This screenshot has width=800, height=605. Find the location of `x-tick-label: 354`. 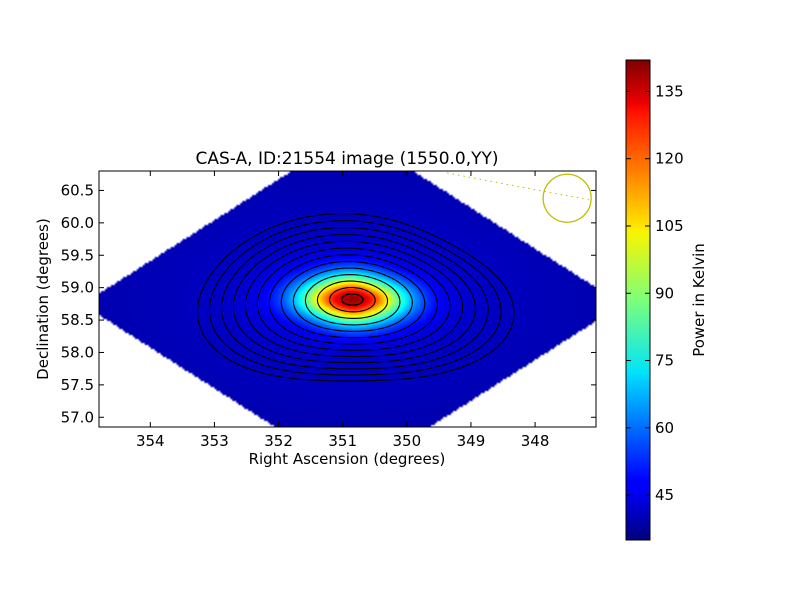

x-tick-label: 354 is located at coordinates (150, 441).